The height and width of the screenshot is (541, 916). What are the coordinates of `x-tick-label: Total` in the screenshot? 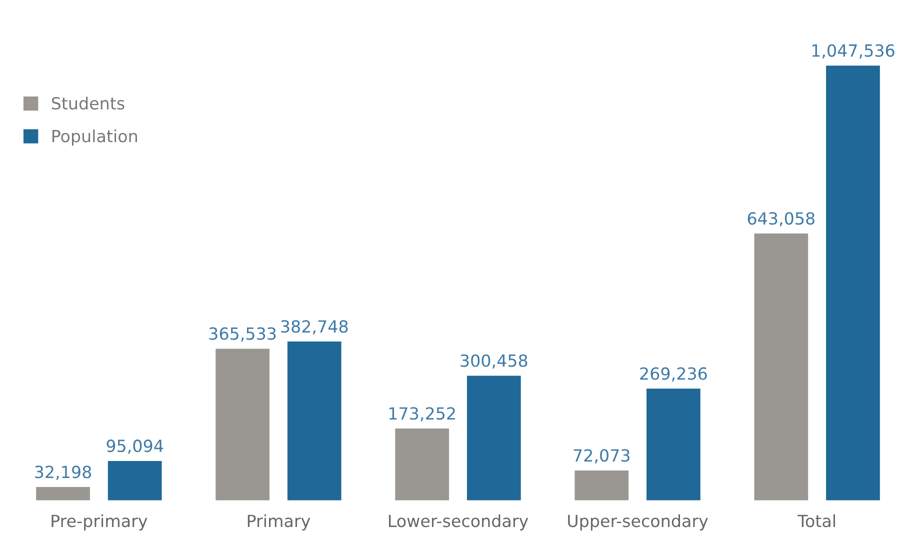 It's located at (816, 521).